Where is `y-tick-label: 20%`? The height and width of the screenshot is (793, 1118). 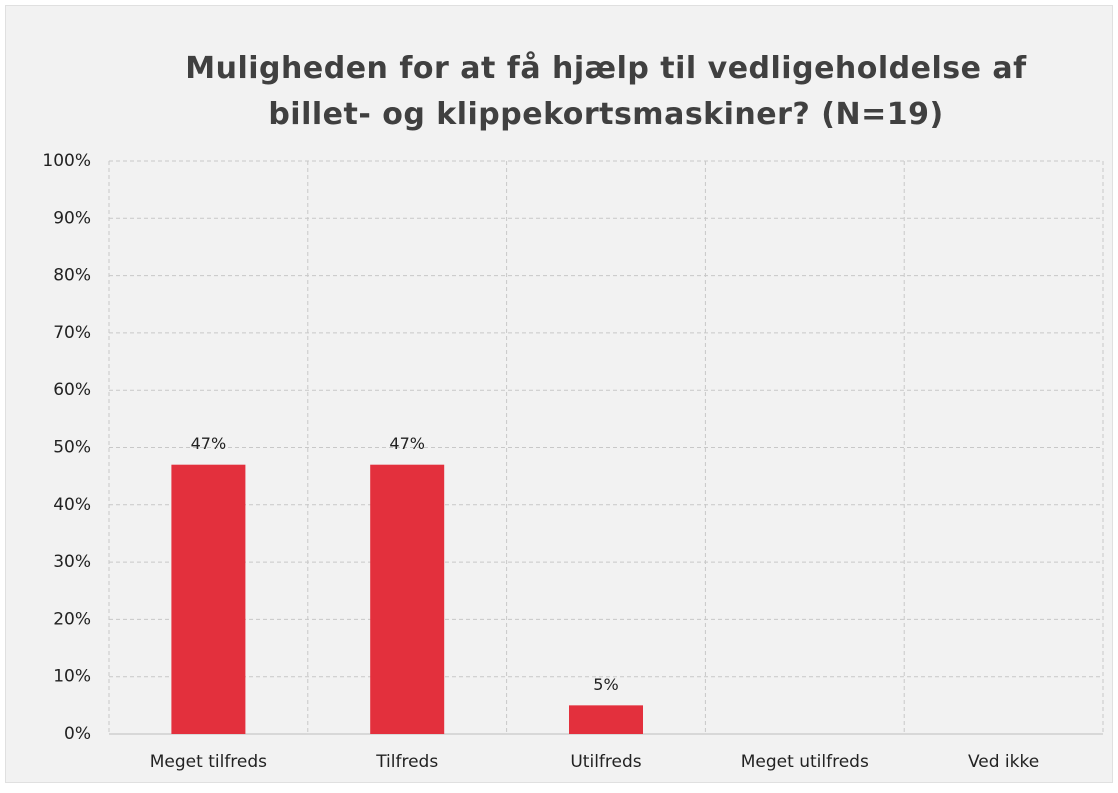 y-tick-label: 20% is located at coordinates (72, 619).